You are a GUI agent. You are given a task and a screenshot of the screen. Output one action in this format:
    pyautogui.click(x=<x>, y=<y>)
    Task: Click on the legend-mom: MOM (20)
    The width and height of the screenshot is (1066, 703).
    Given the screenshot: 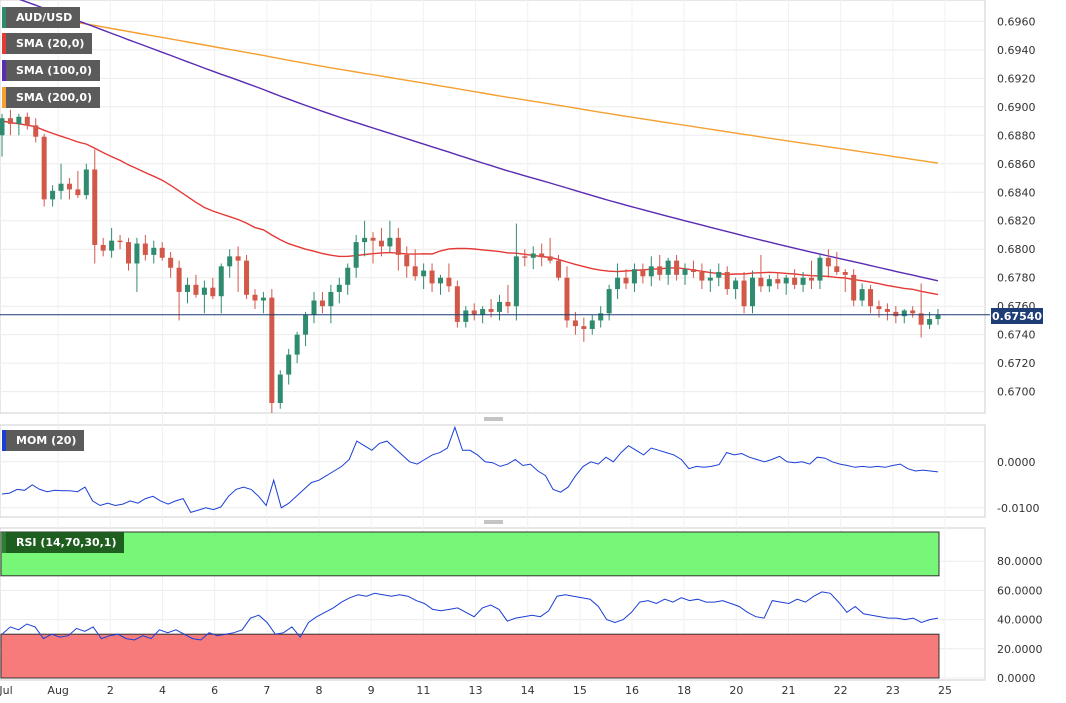 What is the action you would take?
    pyautogui.click(x=43, y=440)
    